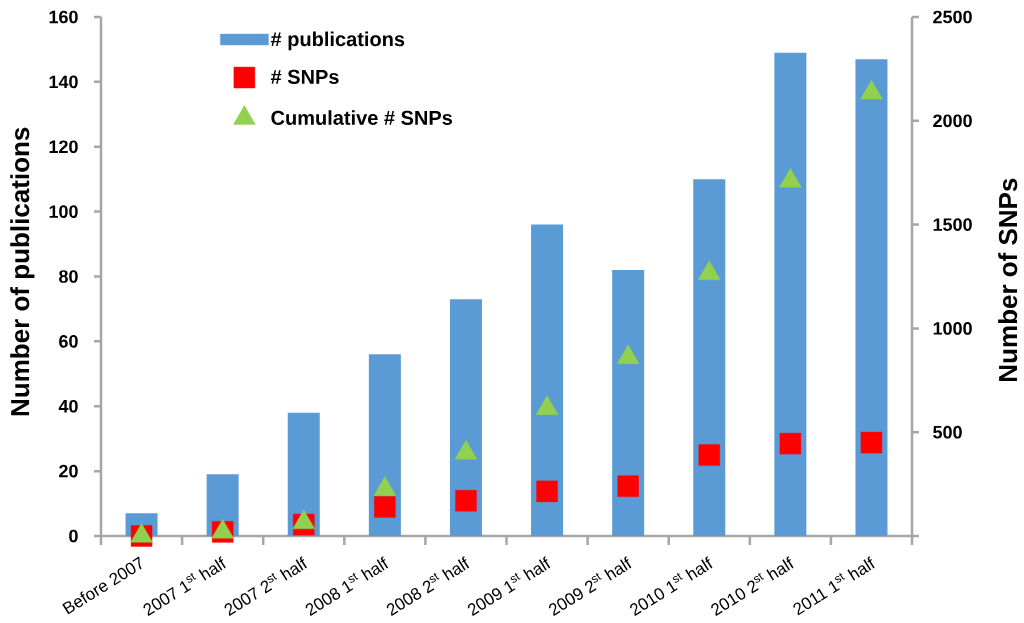  Describe the element at coordinates (63, 82) in the screenshot. I see `y-tick-label: 140` at that location.